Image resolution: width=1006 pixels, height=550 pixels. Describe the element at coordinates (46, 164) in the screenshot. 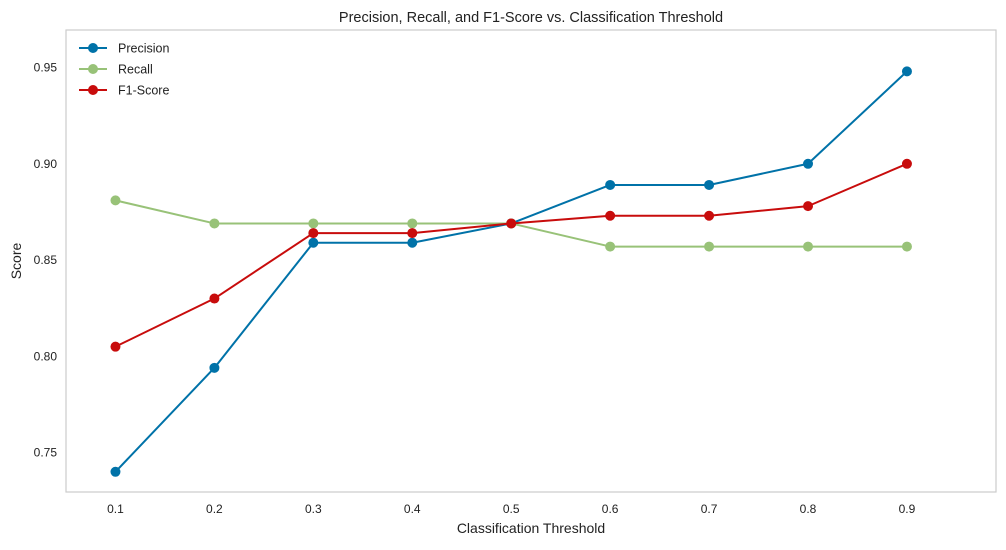

I see `y-tick-label: 0.90` at that location.